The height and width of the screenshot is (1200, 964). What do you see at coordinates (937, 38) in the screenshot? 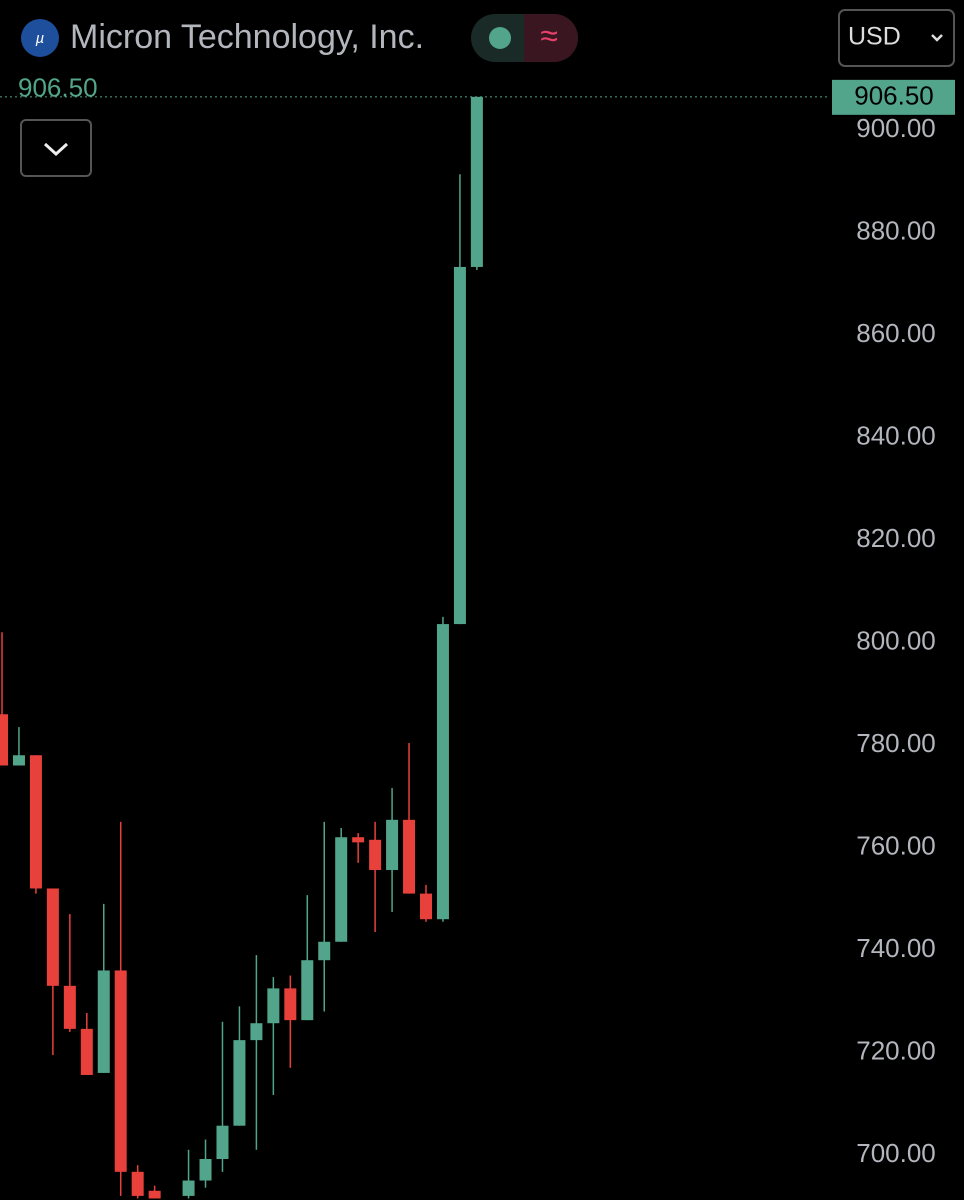
I see `currency-chevron` at bounding box center [937, 38].